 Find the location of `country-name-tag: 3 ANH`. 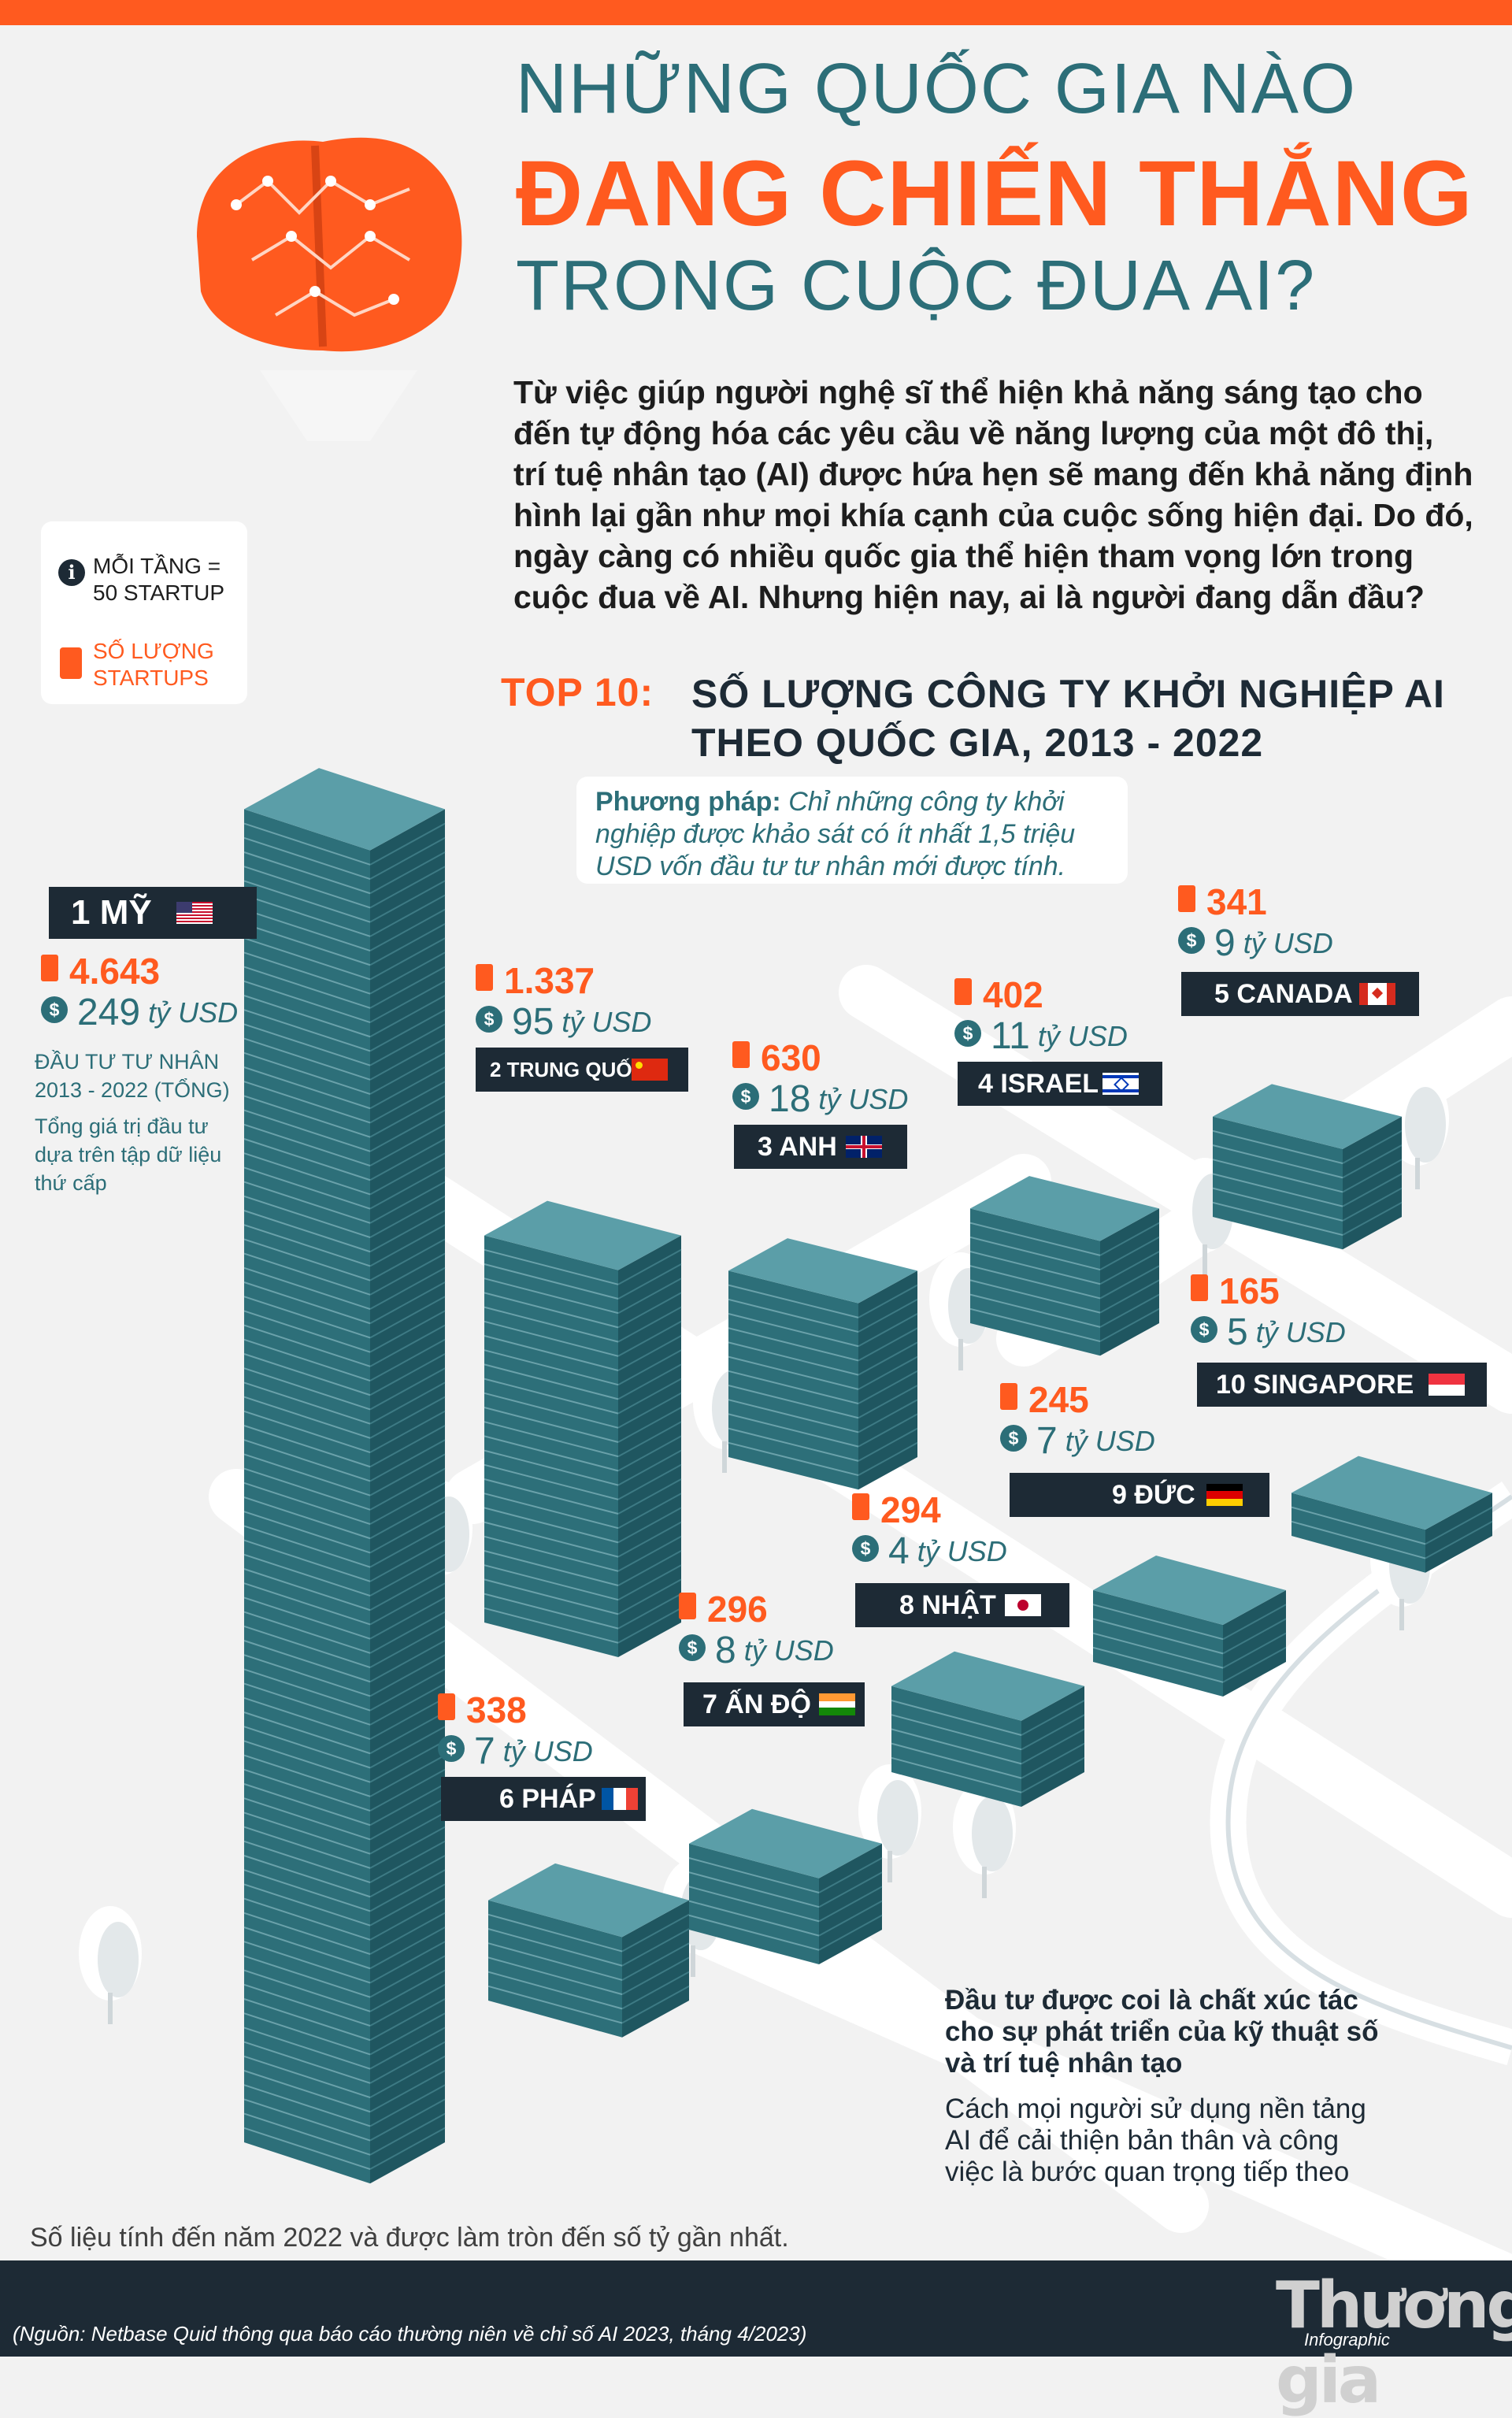

country-name-tag: 3 ANH is located at coordinates (820, 1147).